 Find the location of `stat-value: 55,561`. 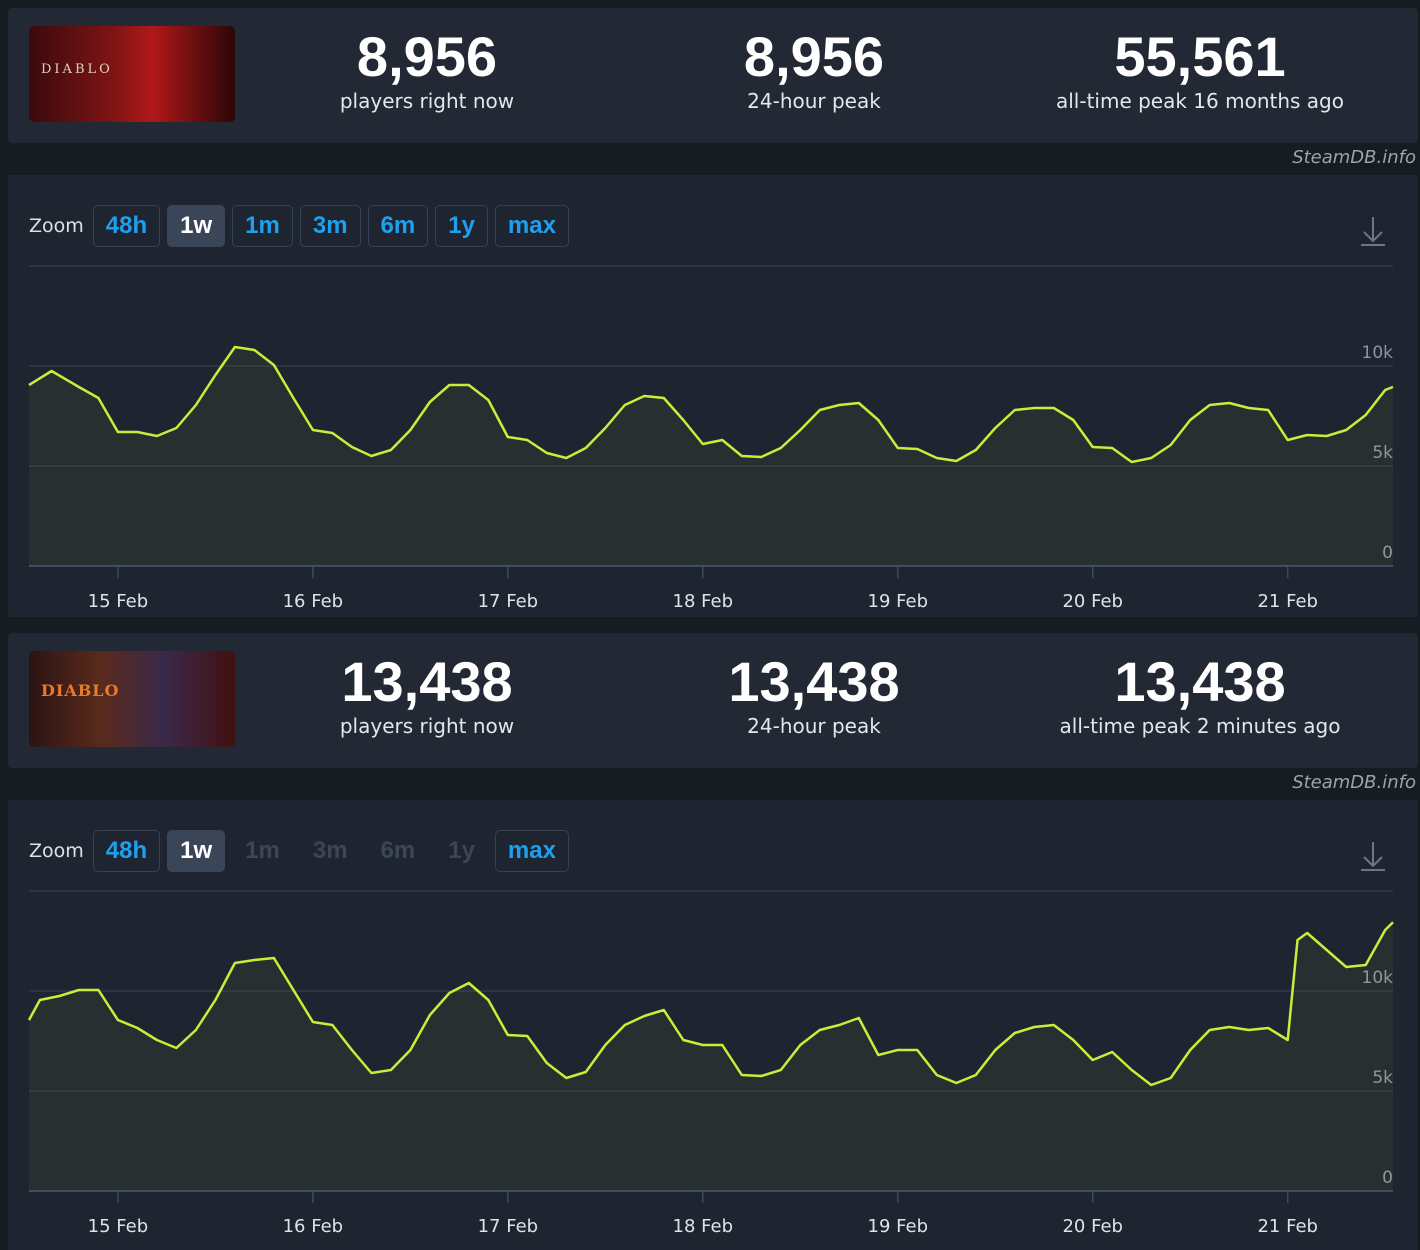

stat-value: 55,561 is located at coordinates (1200, 56).